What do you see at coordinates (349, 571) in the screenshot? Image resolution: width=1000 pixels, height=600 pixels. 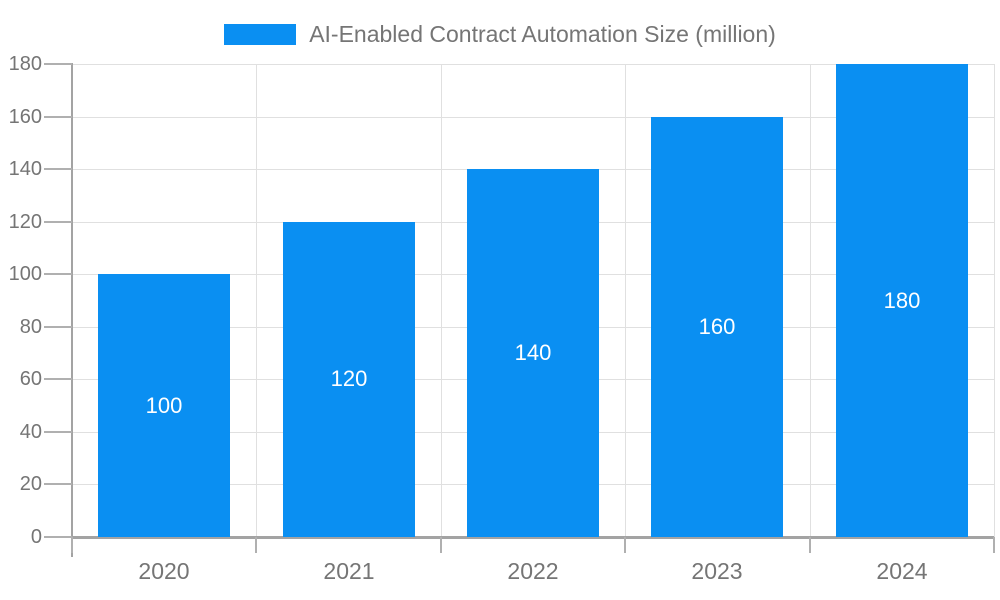 I see `x-tick-label-2021: 2021` at bounding box center [349, 571].